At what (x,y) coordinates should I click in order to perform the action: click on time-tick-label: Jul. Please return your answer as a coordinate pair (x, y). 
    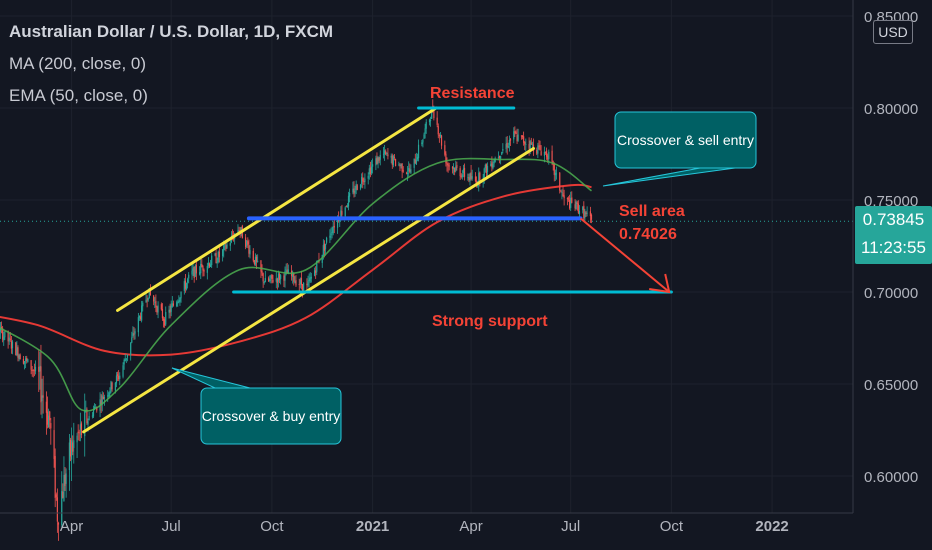
    Looking at the image, I should click on (171, 526).